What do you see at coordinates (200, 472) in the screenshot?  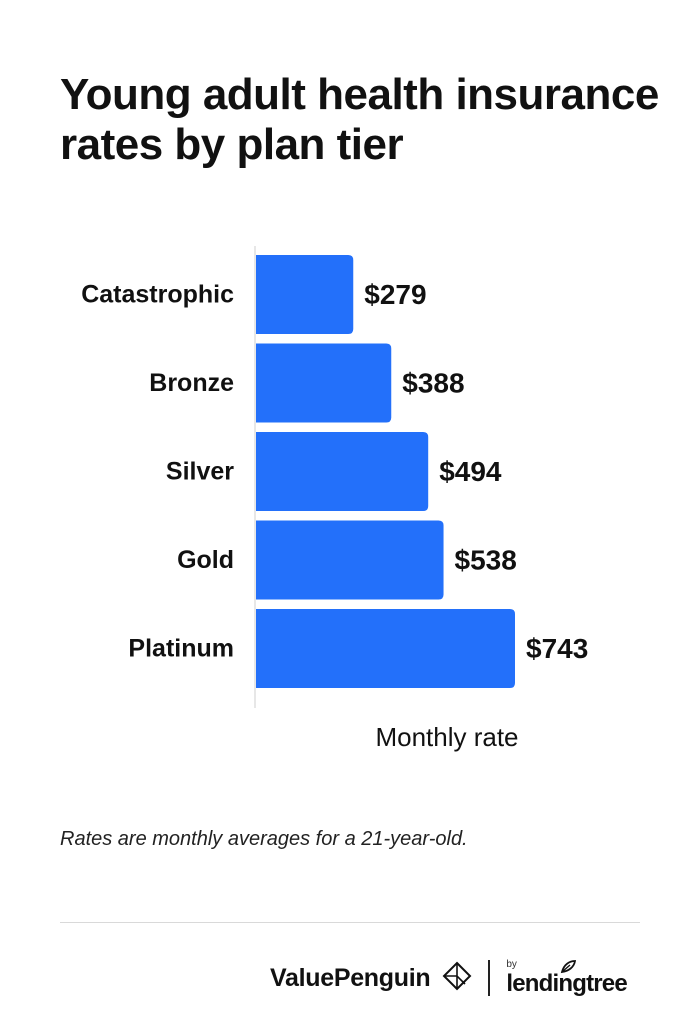 I see `category-label-silver: Silver` at bounding box center [200, 472].